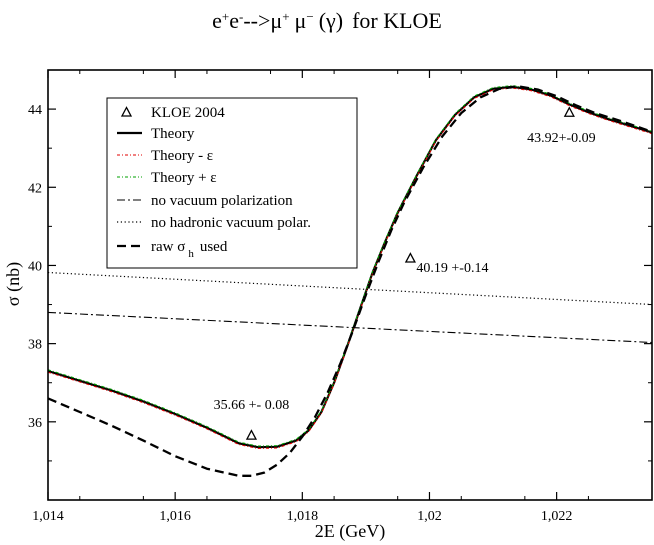  I want to click on title-sup-plus-1: +, so click(225, 16).